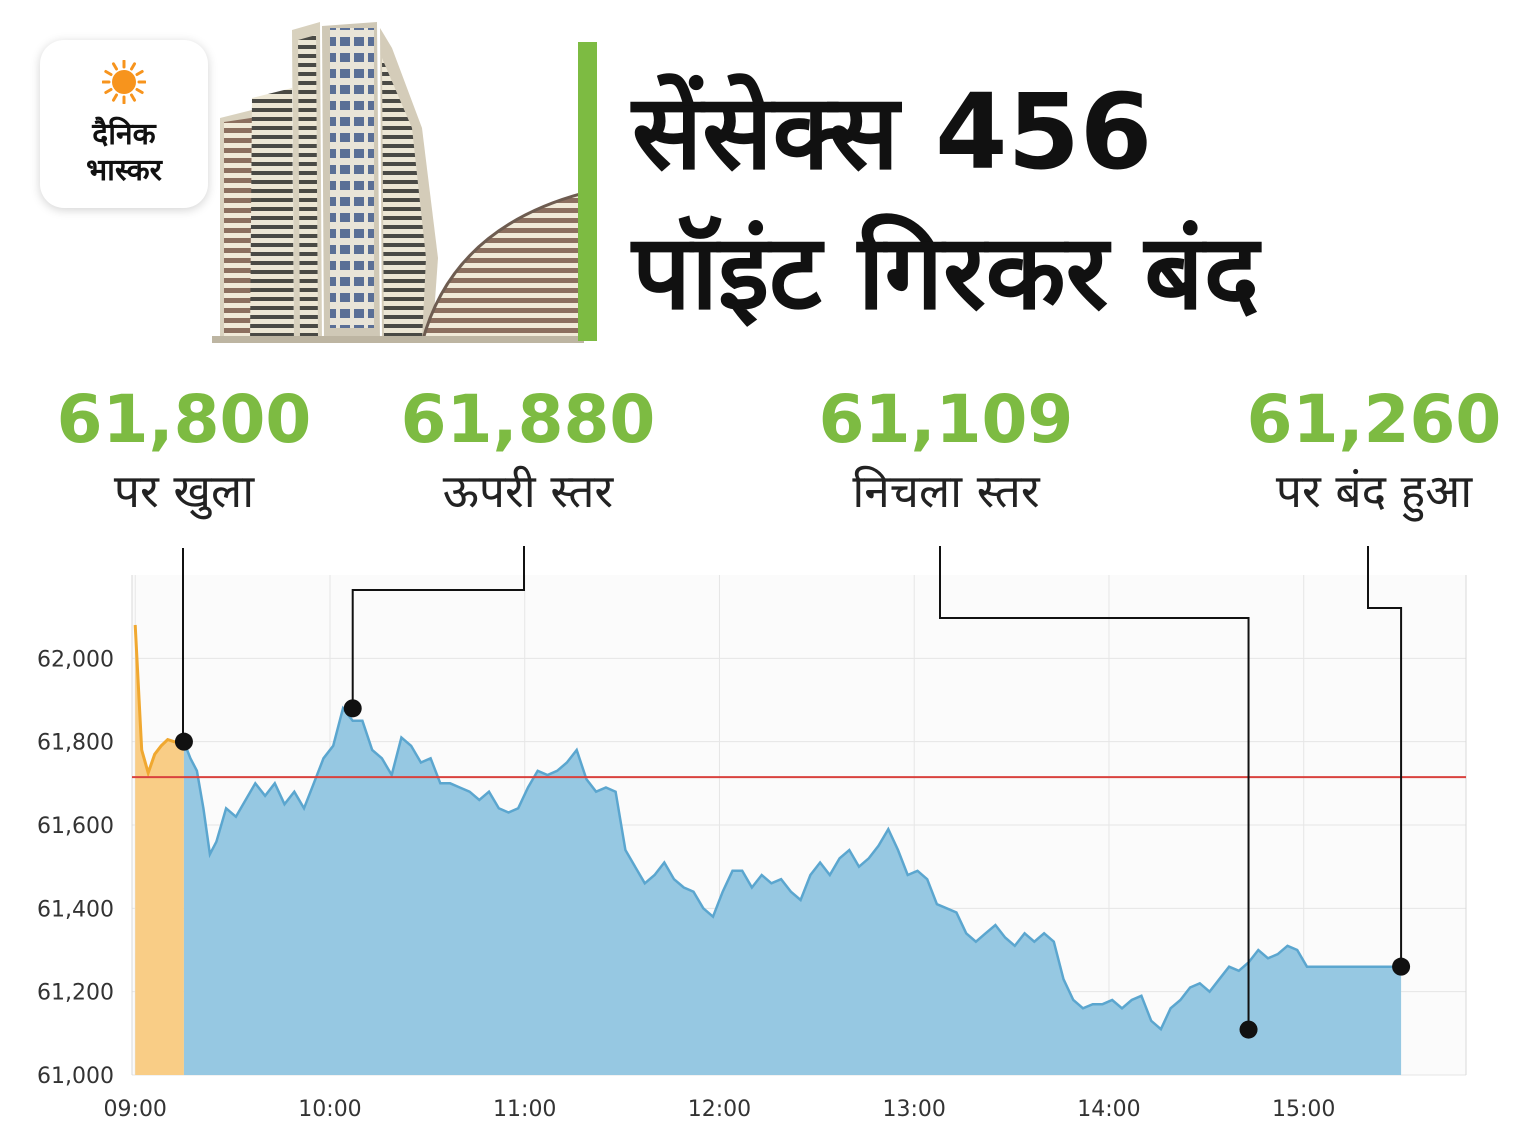  What do you see at coordinates (587, 191) in the screenshot?
I see `headline-accent-bar` at bounding box center [587, 191].